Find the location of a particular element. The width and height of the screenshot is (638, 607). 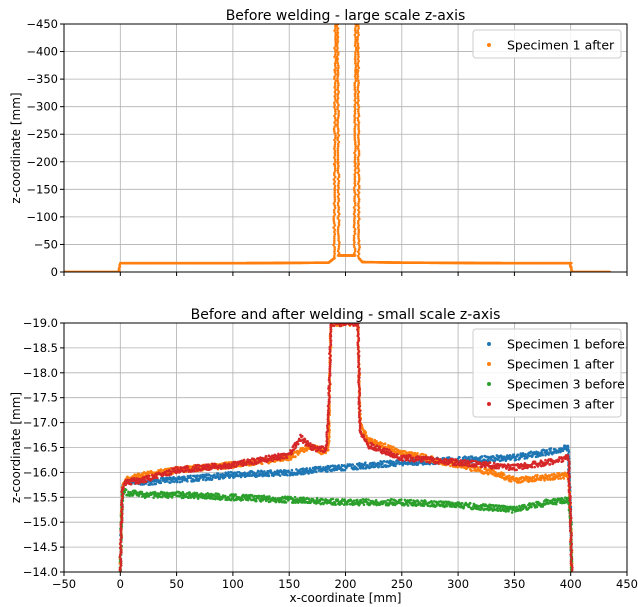

series-specimen-3-before is located at coordinates (346, 530).